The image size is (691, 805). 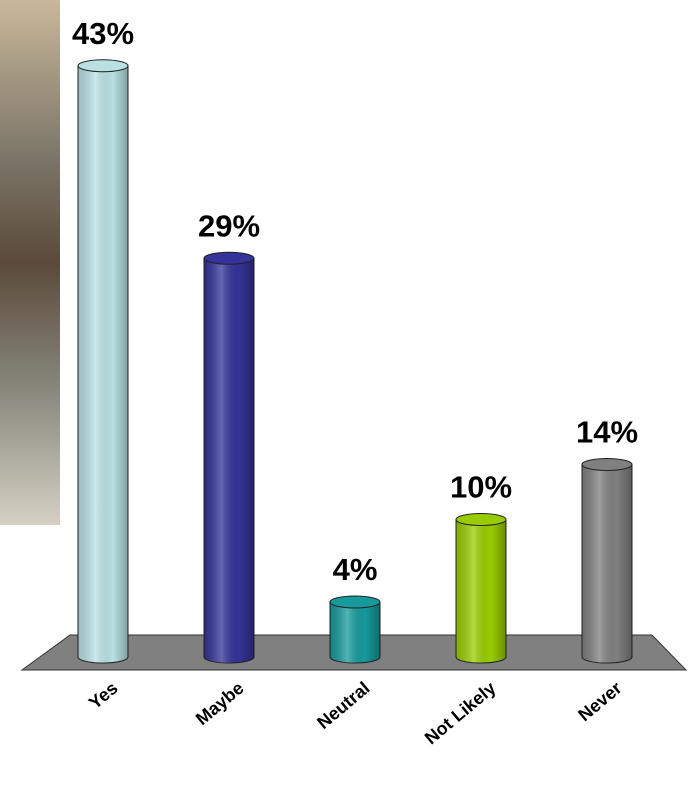 What do you see at coordinates (30, 262) in the screenshot?
I see `background-photo` at bounding box center [30, 262].